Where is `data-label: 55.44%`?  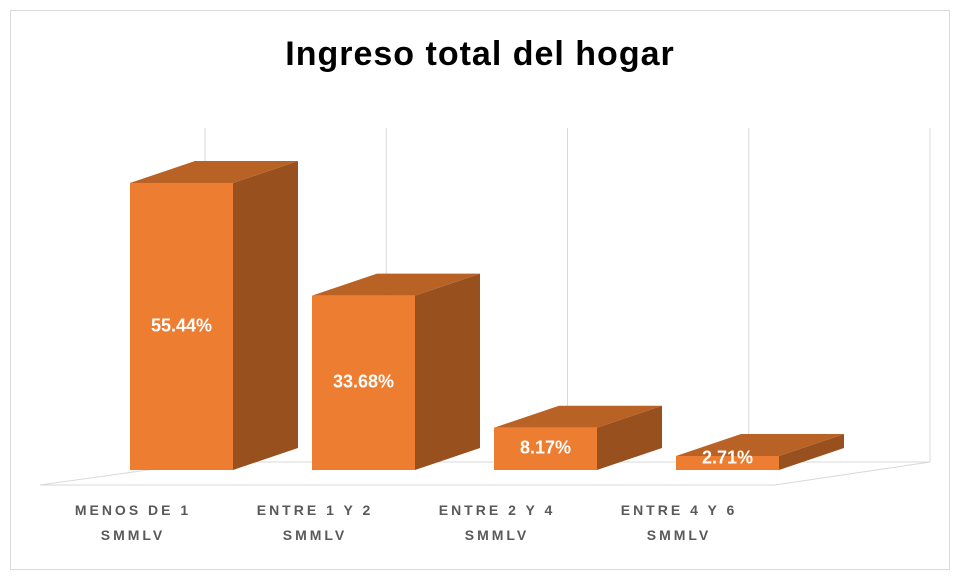 data-label: 55.44% is located at coordinates (181, 325).